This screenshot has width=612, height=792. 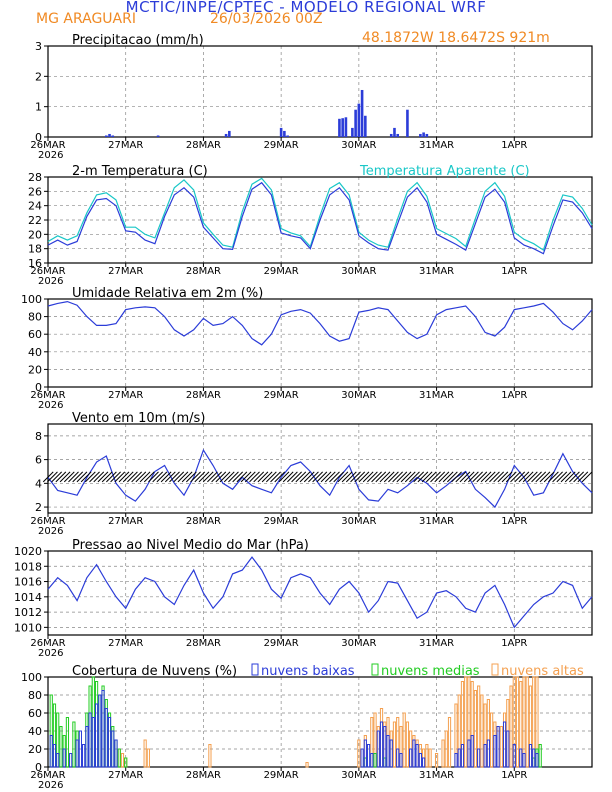 I want to click on rh-xtick-label: 30MAR, so click(x=358, y=395).